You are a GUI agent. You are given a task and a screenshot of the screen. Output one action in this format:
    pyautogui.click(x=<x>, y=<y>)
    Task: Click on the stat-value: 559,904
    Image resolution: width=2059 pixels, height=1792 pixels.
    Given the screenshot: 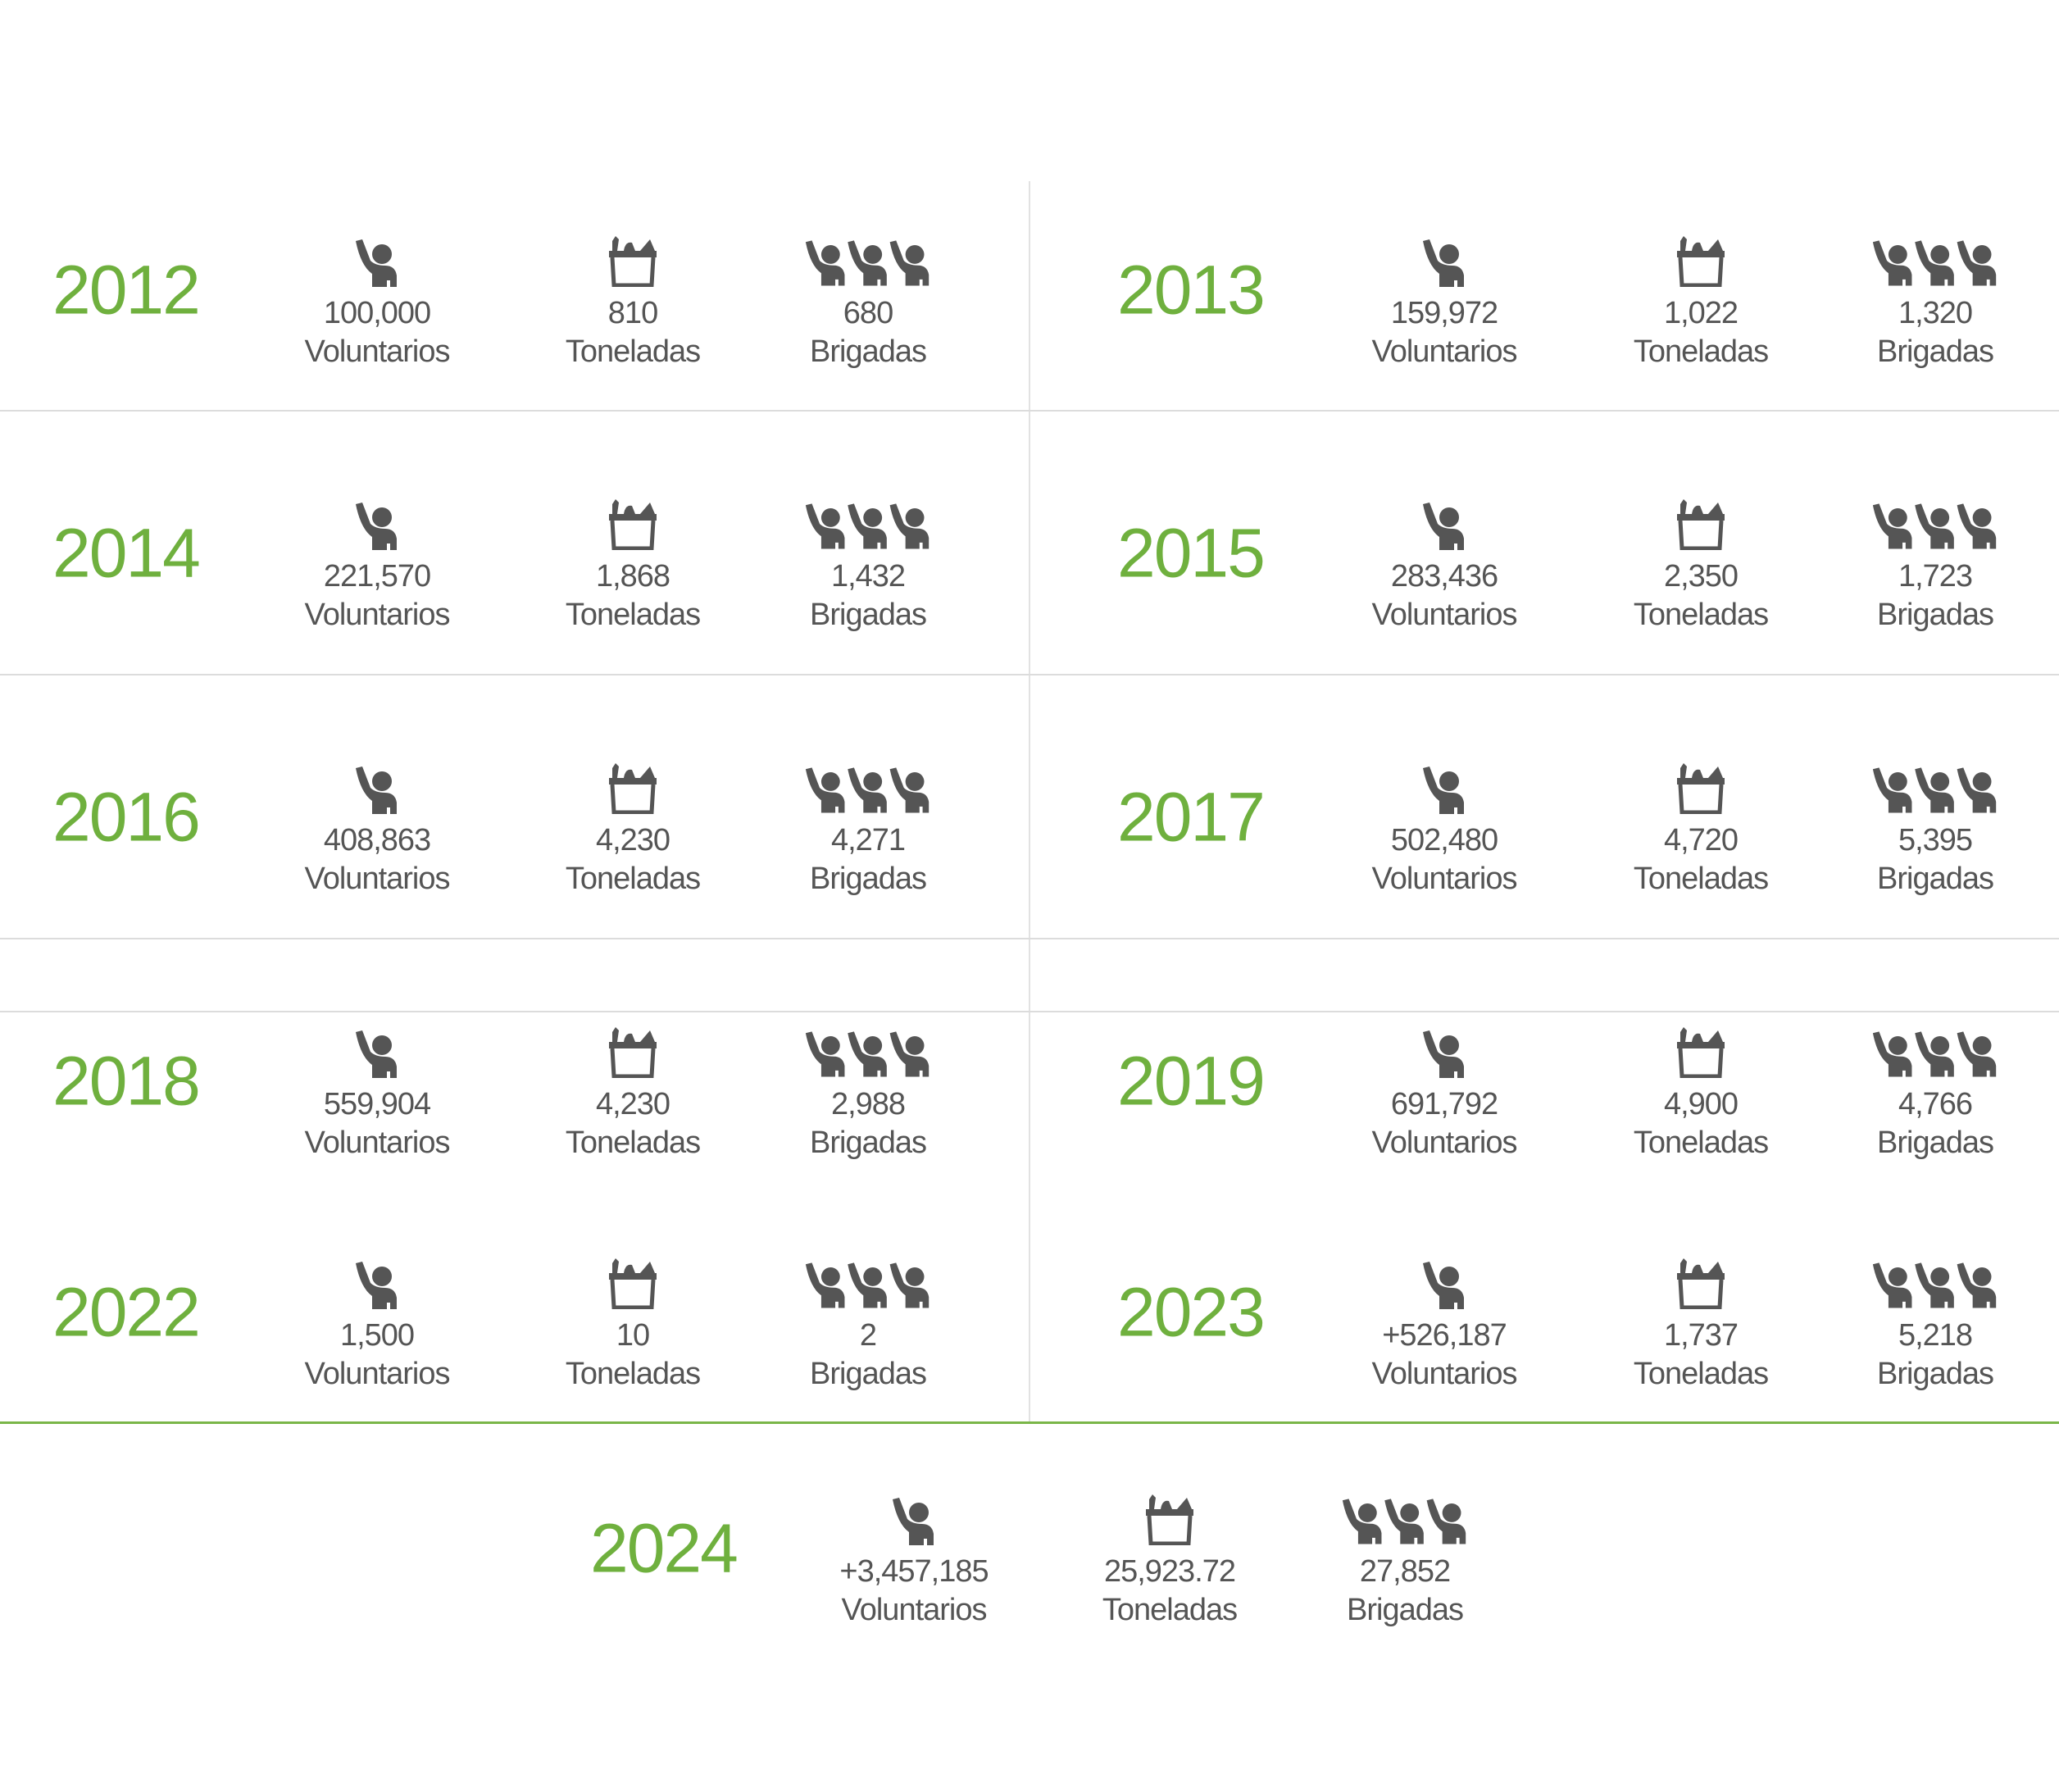 What is the action you would take?
    pyautogui.click(x=377, y=1104)
    